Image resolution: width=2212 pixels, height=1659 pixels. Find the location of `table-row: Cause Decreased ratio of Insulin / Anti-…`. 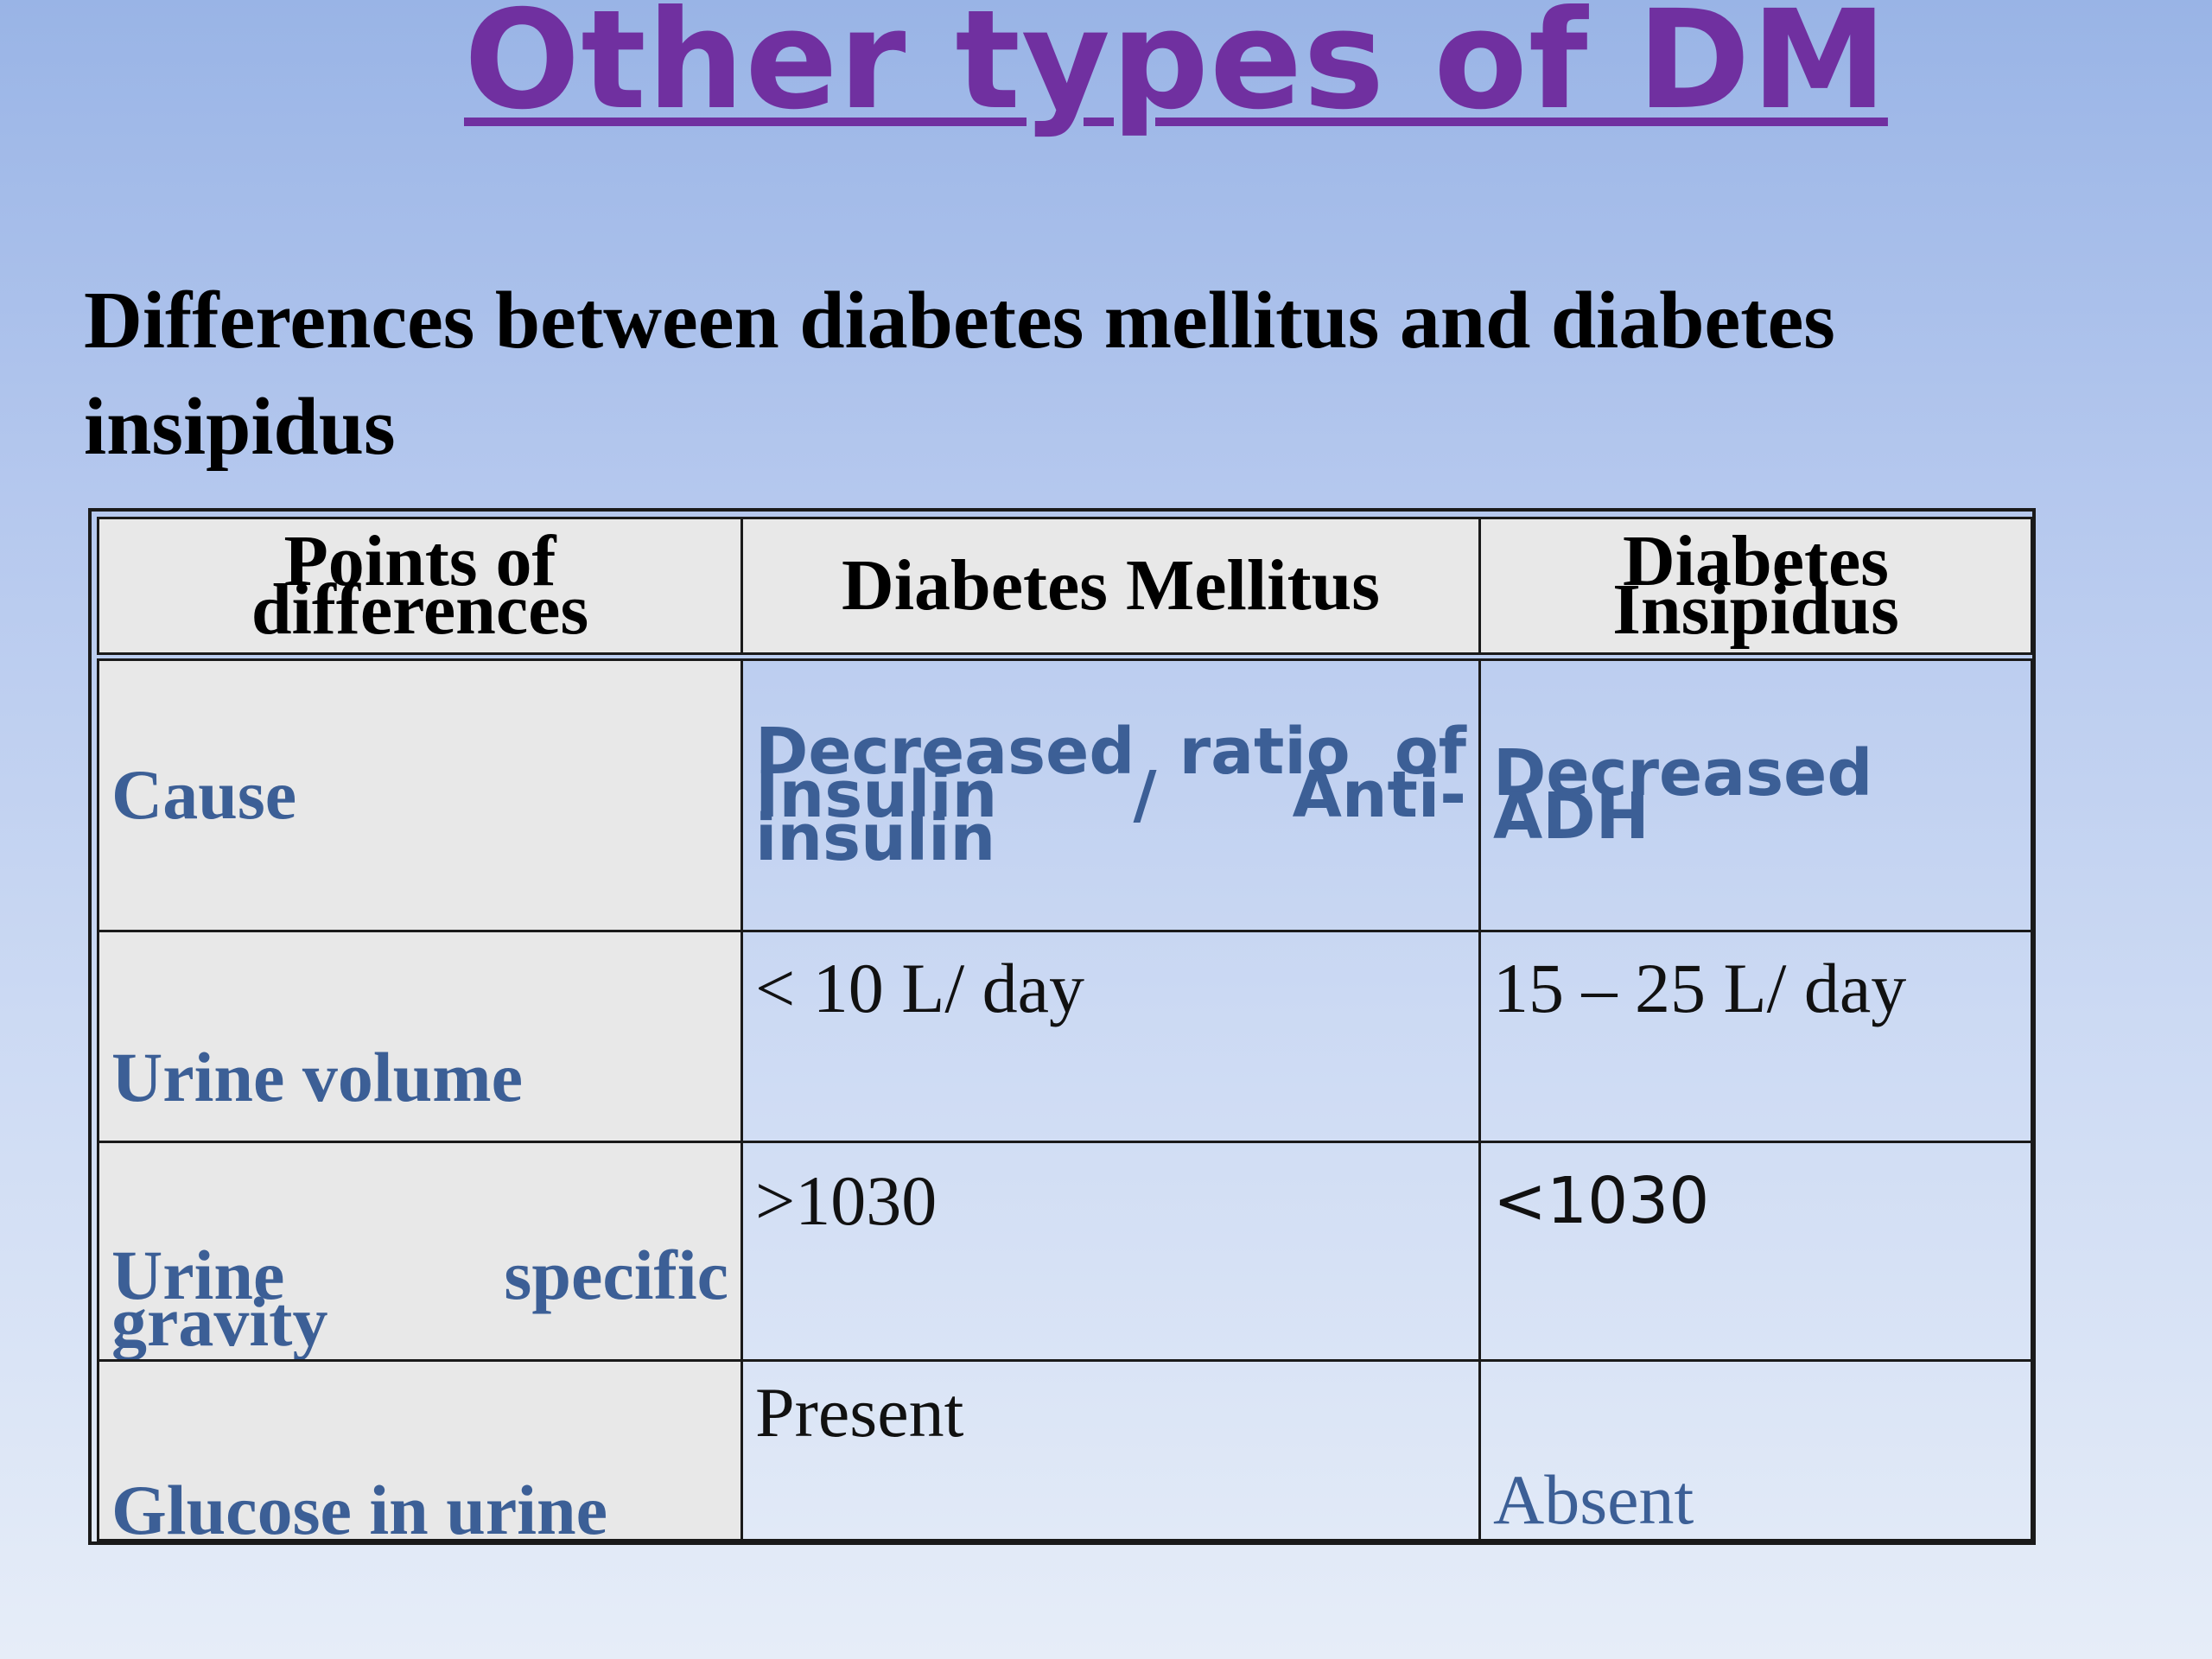

table-row: Cause Decreased ratio of Insulin / Anti-… is located at coordinates (1065, 793).